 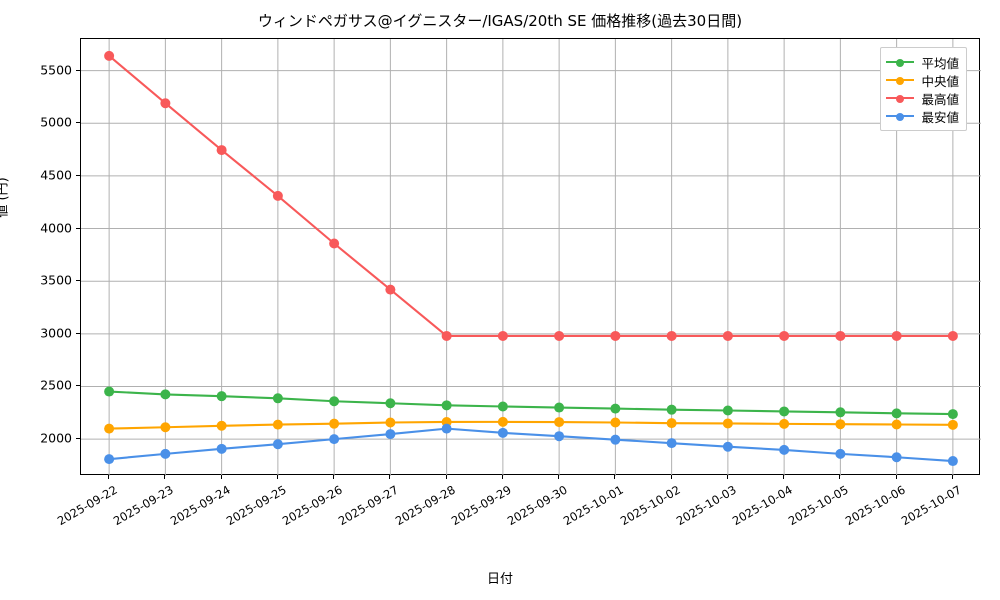 What do you see at coordinates (256, 505) in the screenshot?
I see `x-tick-label: 2025-09-25` at bounding box center [256, 505].